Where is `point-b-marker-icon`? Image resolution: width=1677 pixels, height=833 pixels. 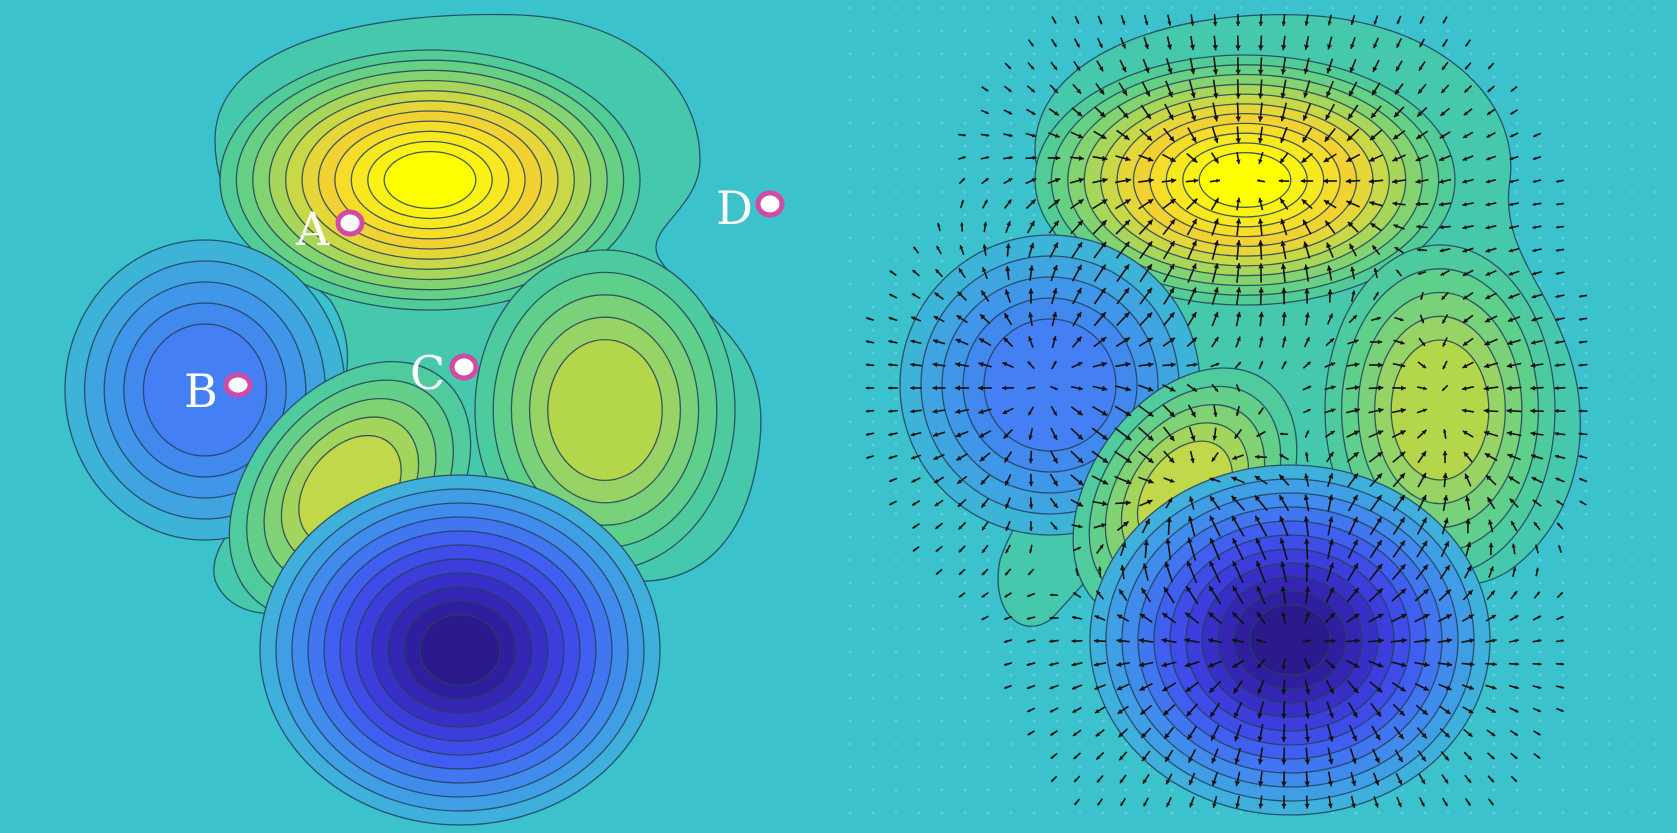 point-b-marker-icon is located at coordinates (238, 385).